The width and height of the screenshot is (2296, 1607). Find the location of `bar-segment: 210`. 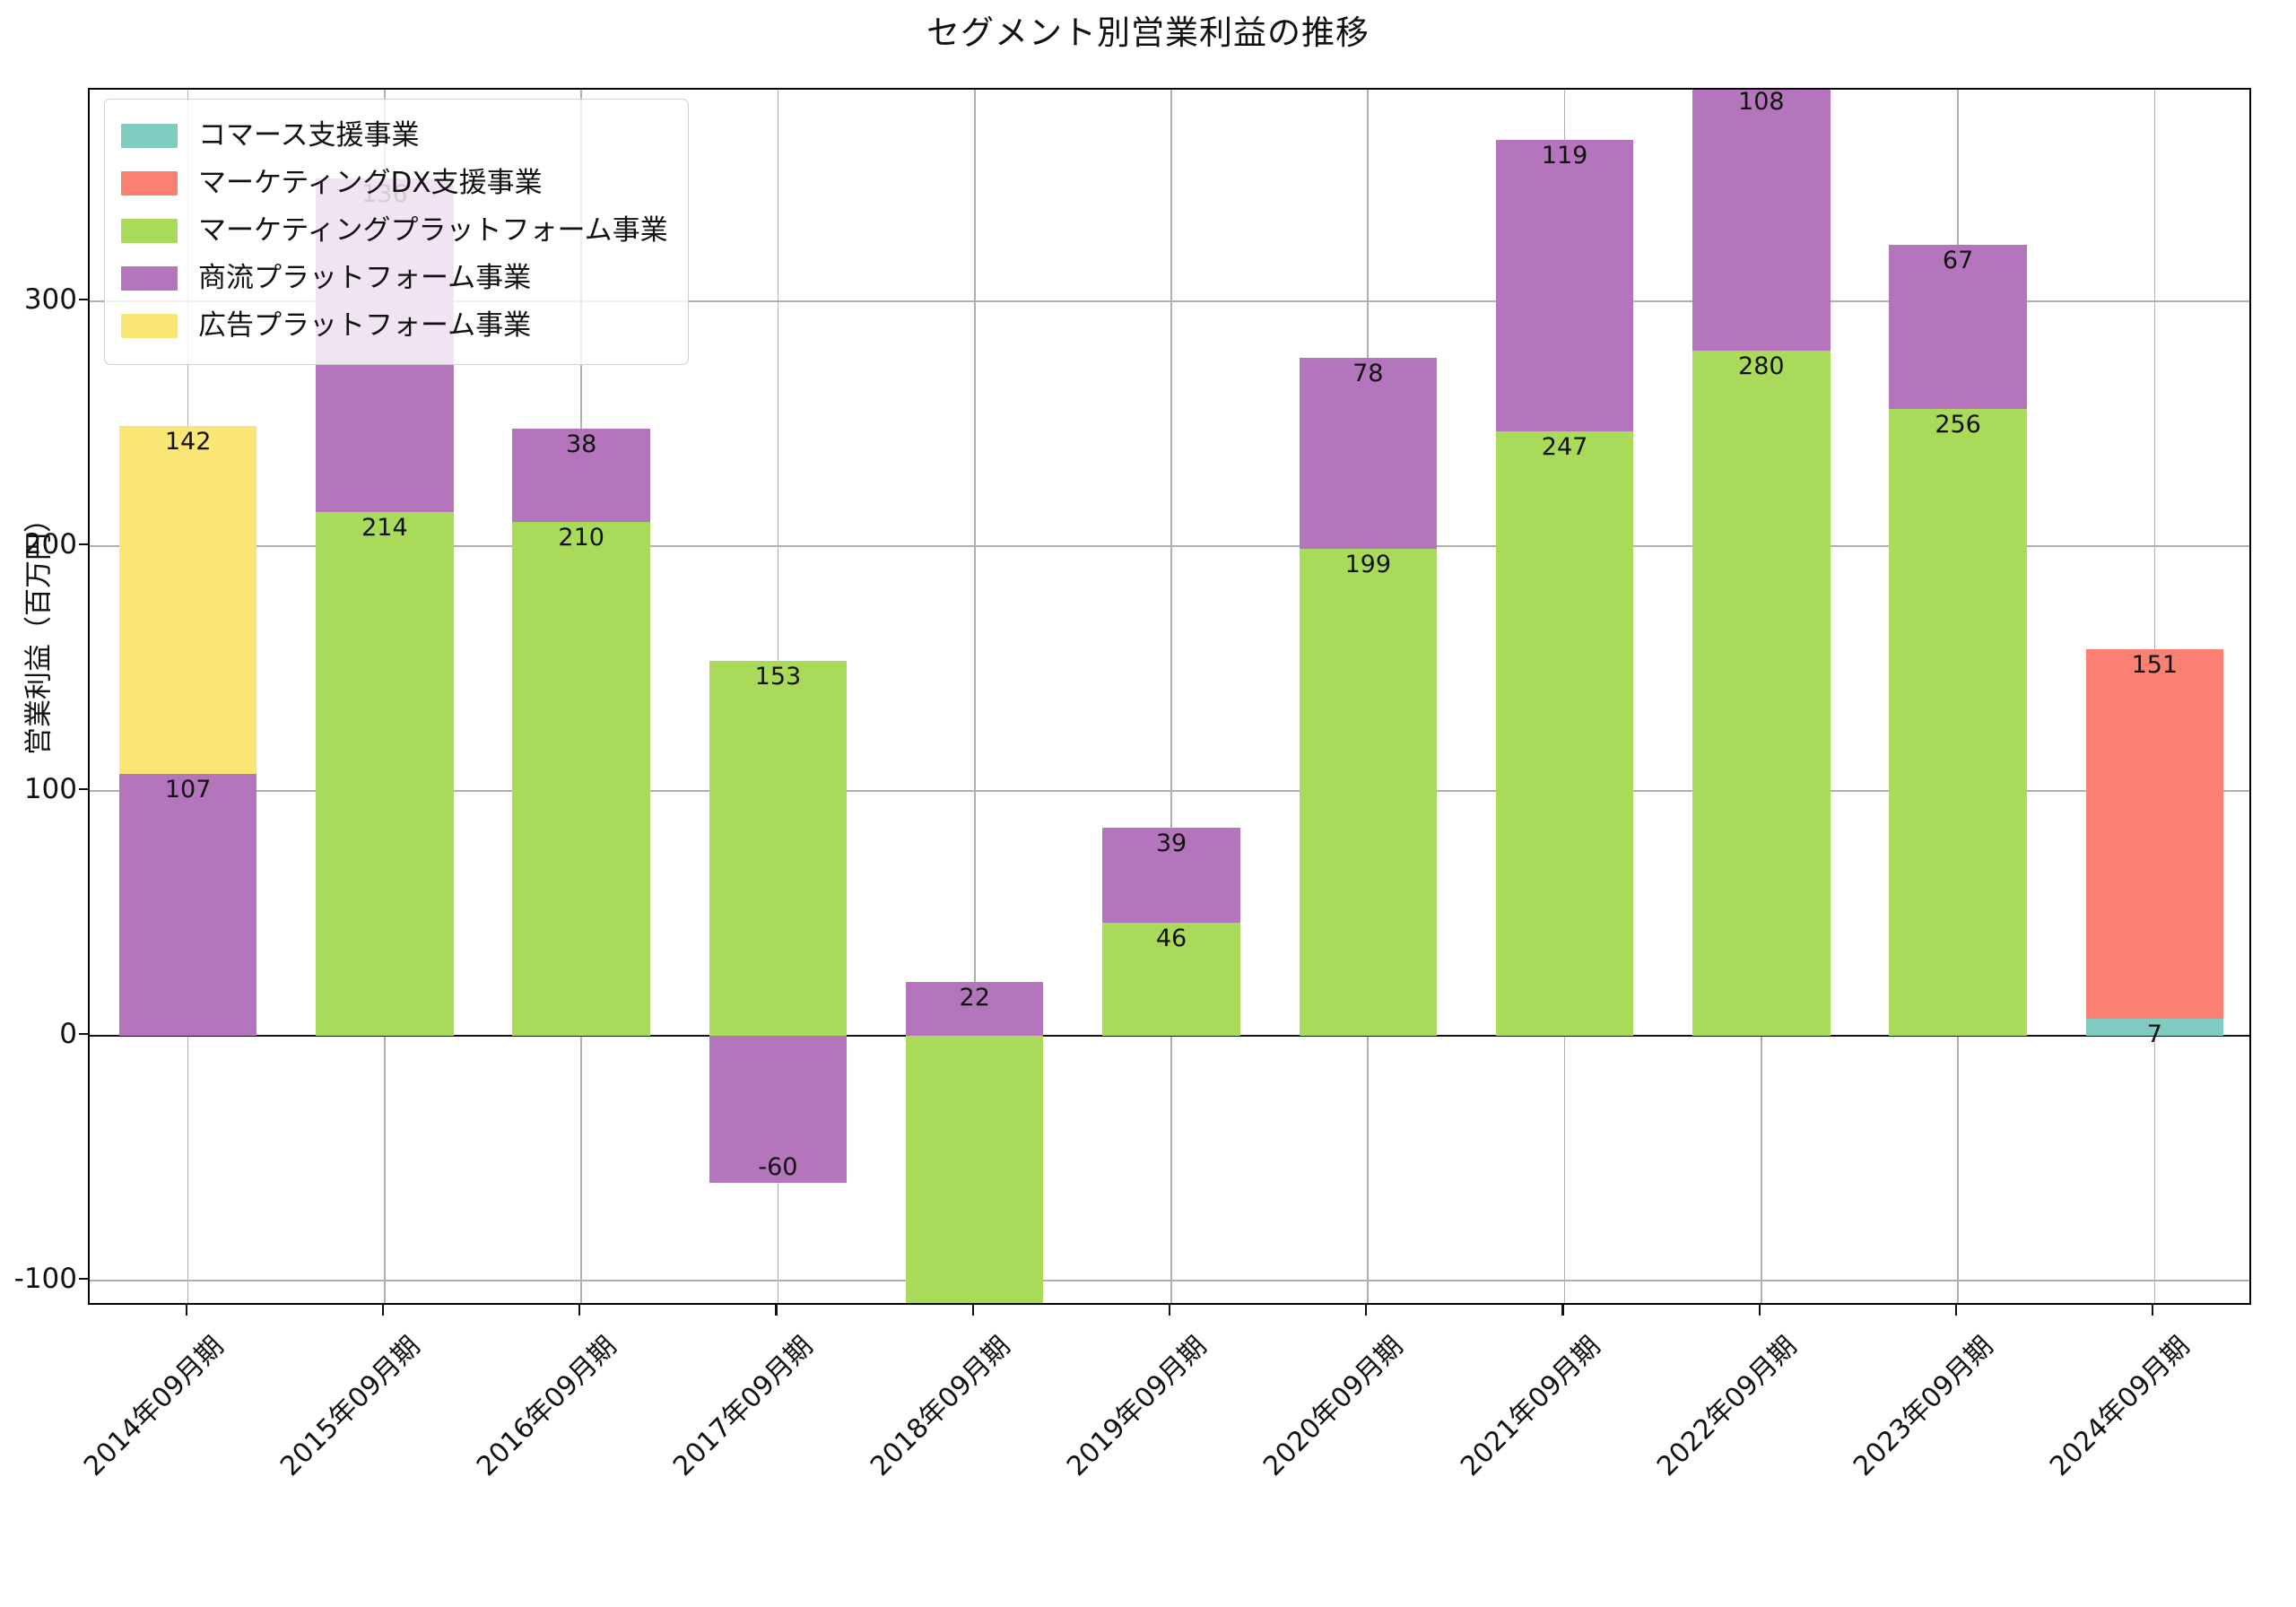

bar-segment: 210 is located at coordinates (581, 779).